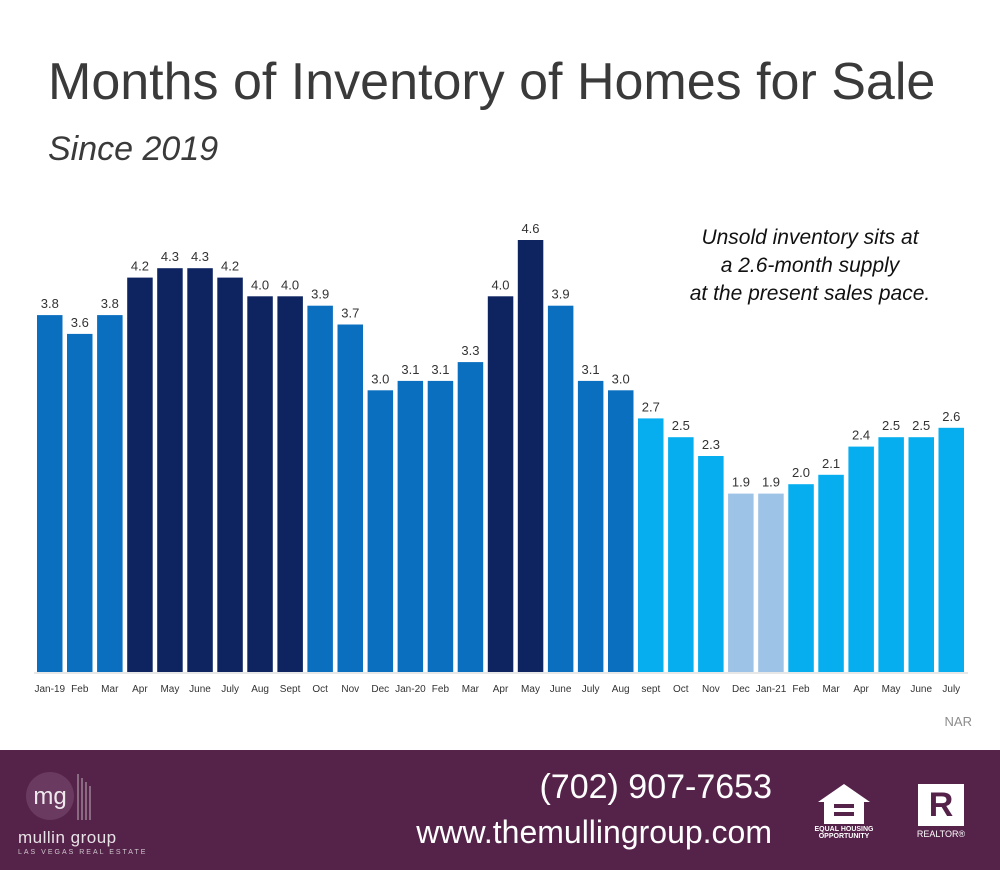 Image resolution: width=1000 pixels, height=870 pixels. Describe the element at coordinates (441, 689) in the screenshot. I see `x-tick-label-13: Feb` at that location.